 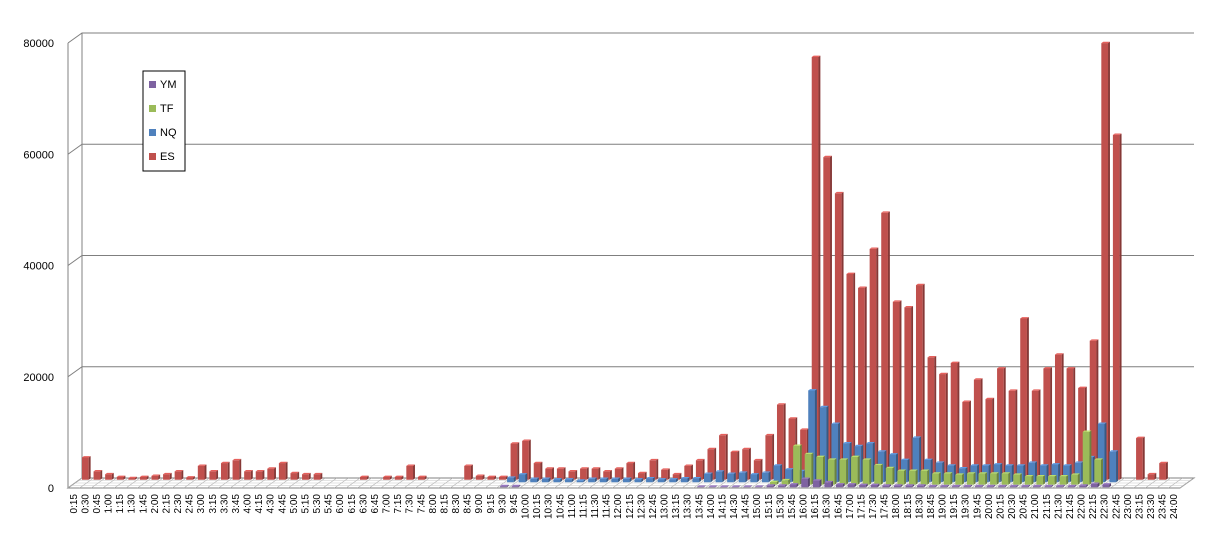 What do you see at coordinates (526, 506) in the screenshot?
I see `x-tick-label: 10:00` at bounding box center [526, 506].